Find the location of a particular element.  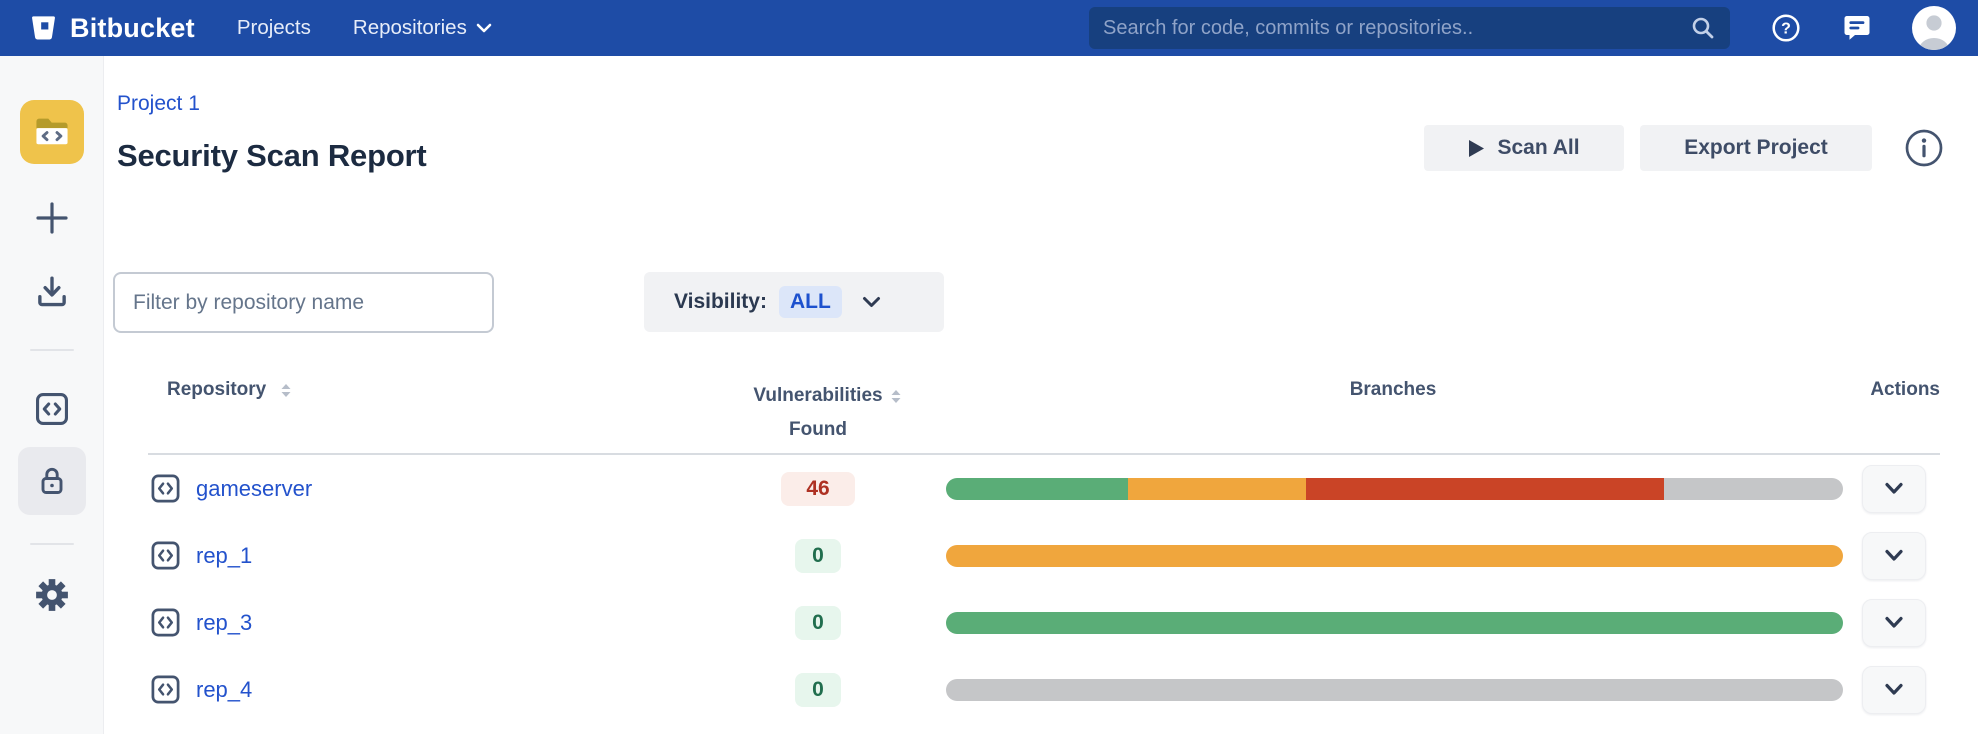

column-header-actions: Actions is located at coordinates (1905, 389).